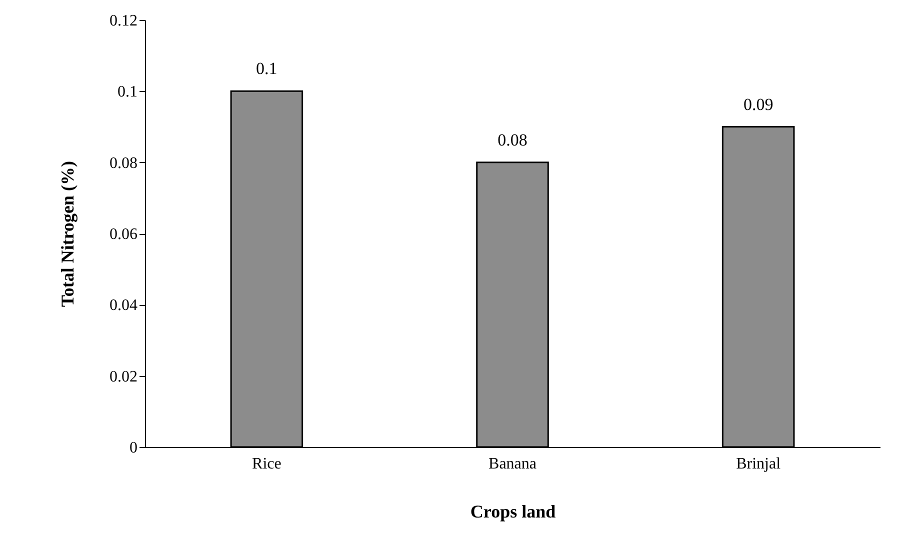  Describe the element at coordinates (68, 234) in the screenshot. I see `y-axis-title: Total Nitrogen (%)` at that location.